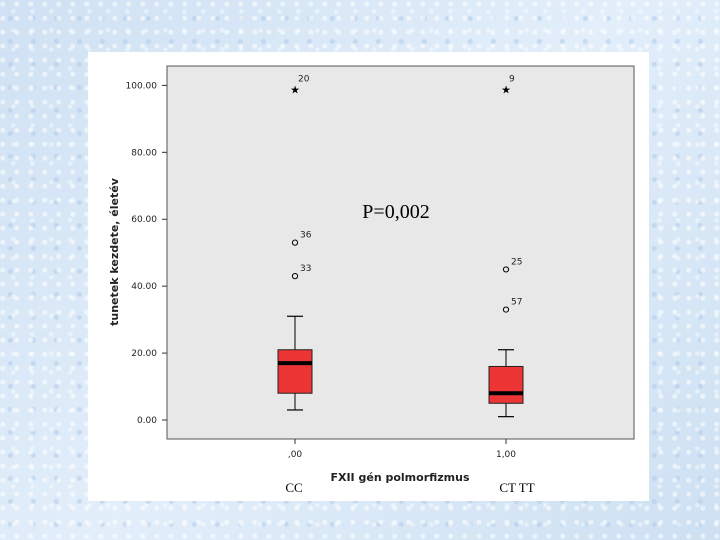 The width and height of the screenshot is (720, 540). Describe the element at coordinates (506, 455) in the screenshot. I see `x-tick-label: 1,00` at that location.